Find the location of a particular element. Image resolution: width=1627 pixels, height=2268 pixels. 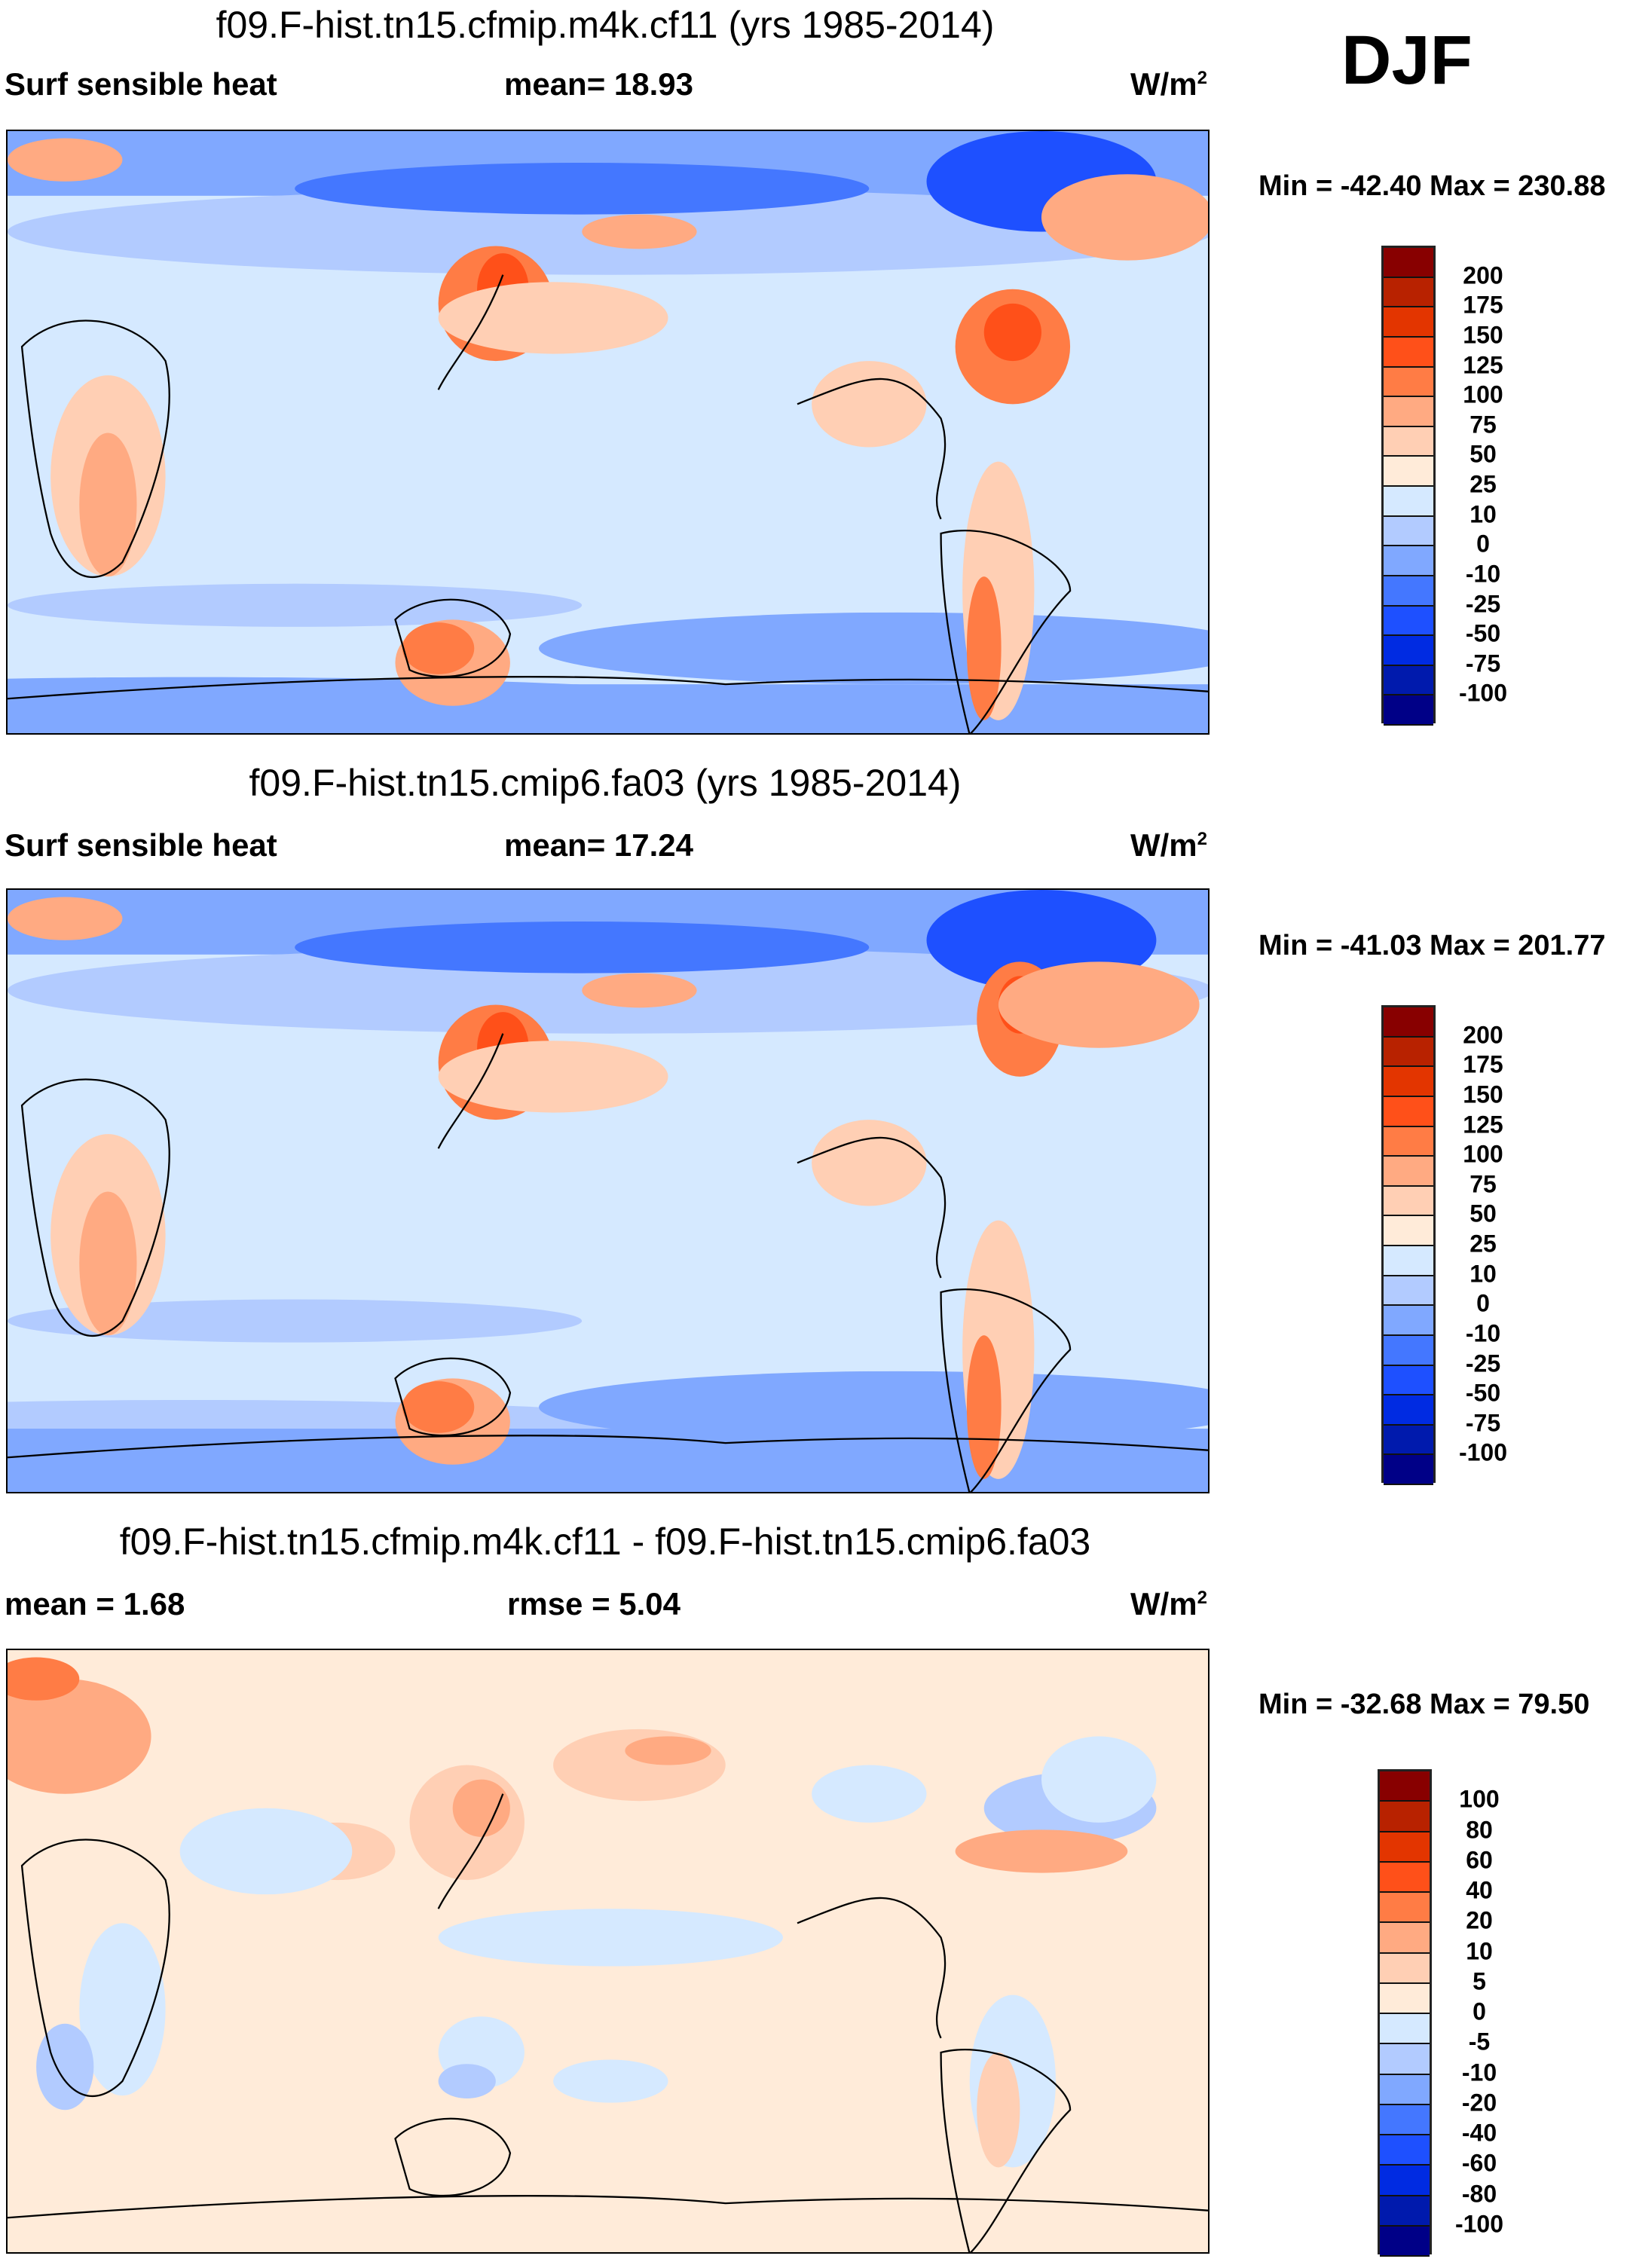

colorbar-tick-label: 10 is located at coordinates (1479, 1950).